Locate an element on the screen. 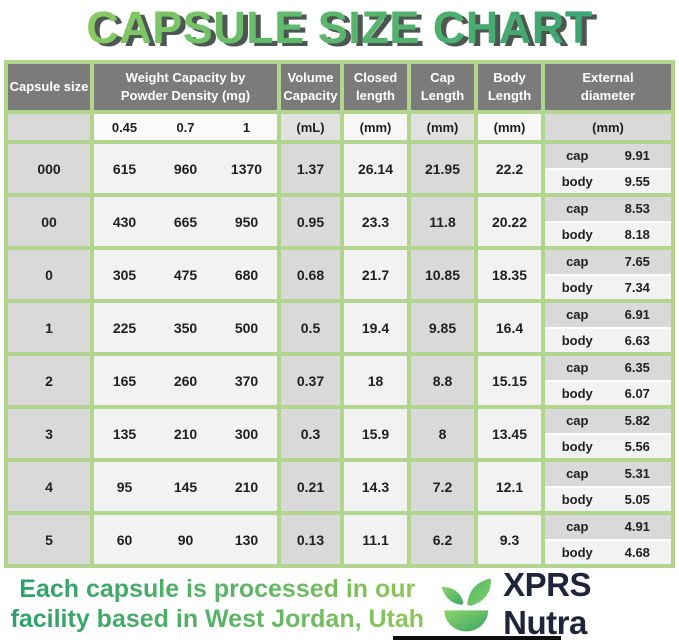 Image resolution: width=679 pixels, height=642 pixels. ext-cap-value: 5.82 is located at coordinates (637, 421).